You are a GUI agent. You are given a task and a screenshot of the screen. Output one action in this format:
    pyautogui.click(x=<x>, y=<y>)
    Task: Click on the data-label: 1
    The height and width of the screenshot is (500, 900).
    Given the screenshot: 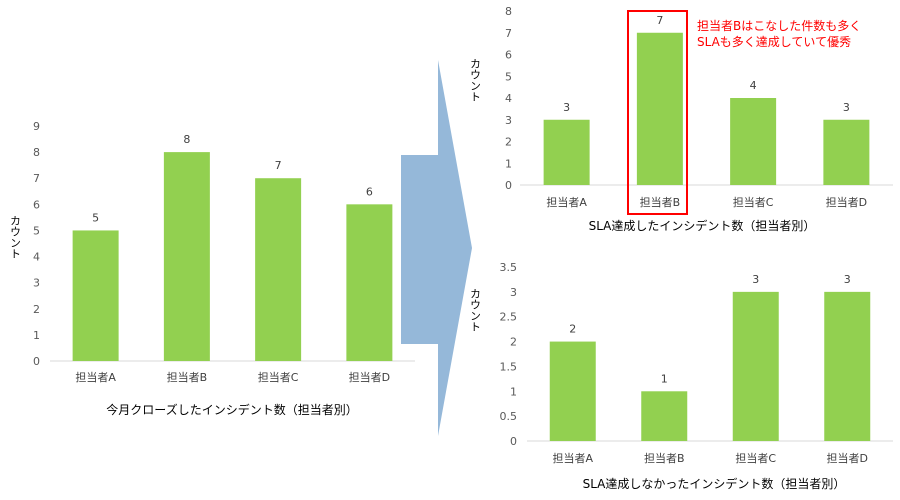 What is the action you would take?
    pyautogui.click(x=664, y=378)
    